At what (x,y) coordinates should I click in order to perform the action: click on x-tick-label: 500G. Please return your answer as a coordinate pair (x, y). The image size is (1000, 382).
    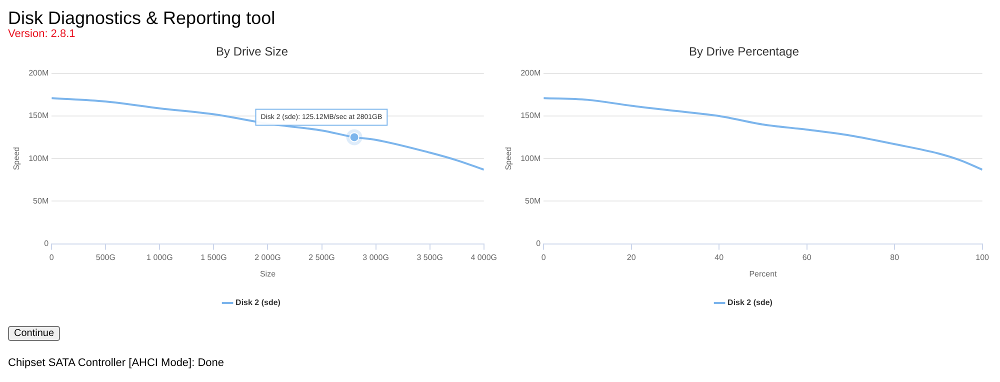
    Looking at the image, I should click on (106, 257).